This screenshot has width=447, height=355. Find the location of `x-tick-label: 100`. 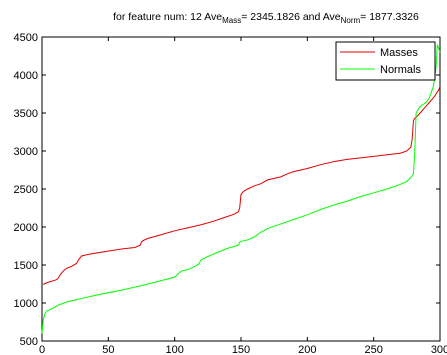

x-tick-label: 100 is located at coordinates (174, 349).